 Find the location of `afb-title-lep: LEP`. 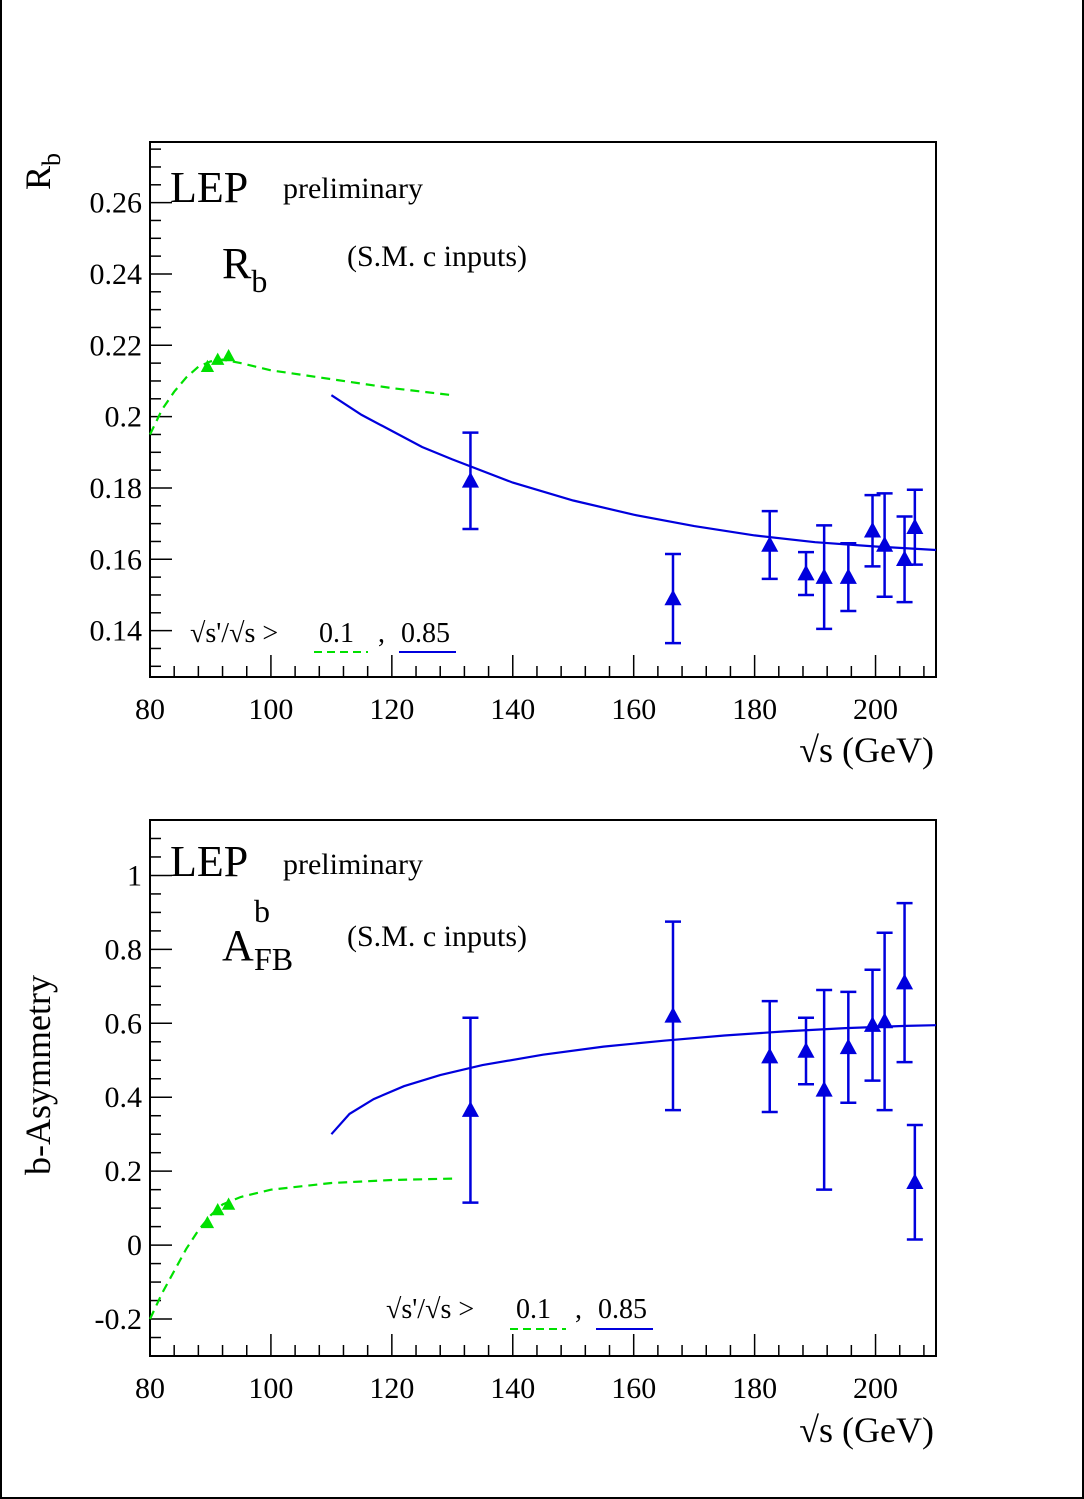

afb-title-lep: LEP is located at coordinates (209, 861).